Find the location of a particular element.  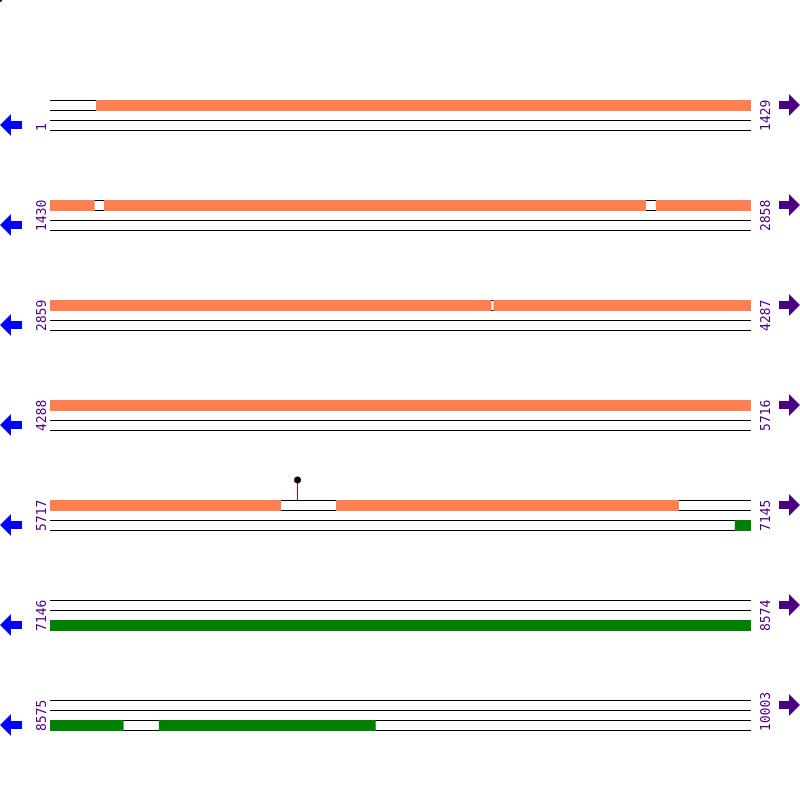

map-row: 5717 7145 is located at coordinates (400, 506).